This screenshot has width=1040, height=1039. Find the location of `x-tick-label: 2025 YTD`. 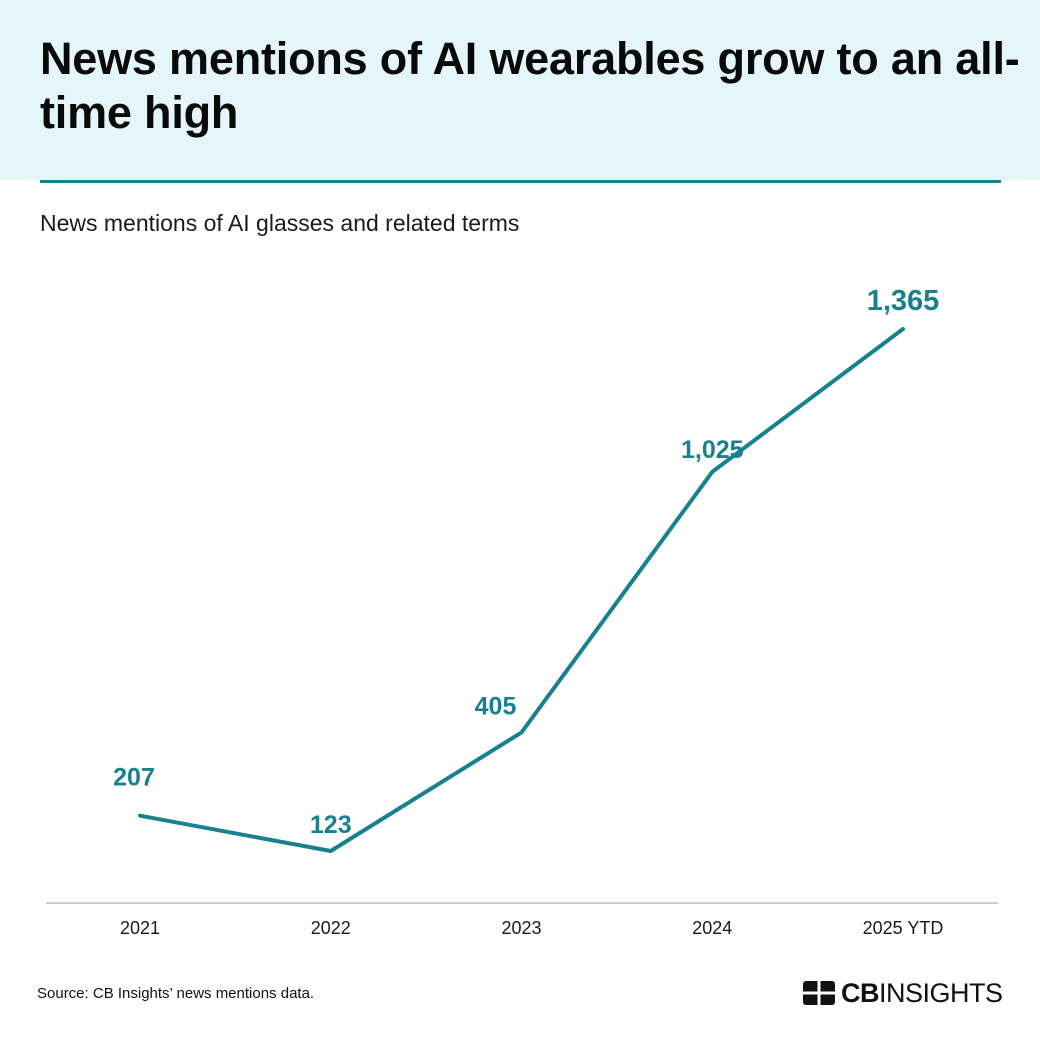

x-tick-label: 2025 YTD is located at coordinates (903, 928).